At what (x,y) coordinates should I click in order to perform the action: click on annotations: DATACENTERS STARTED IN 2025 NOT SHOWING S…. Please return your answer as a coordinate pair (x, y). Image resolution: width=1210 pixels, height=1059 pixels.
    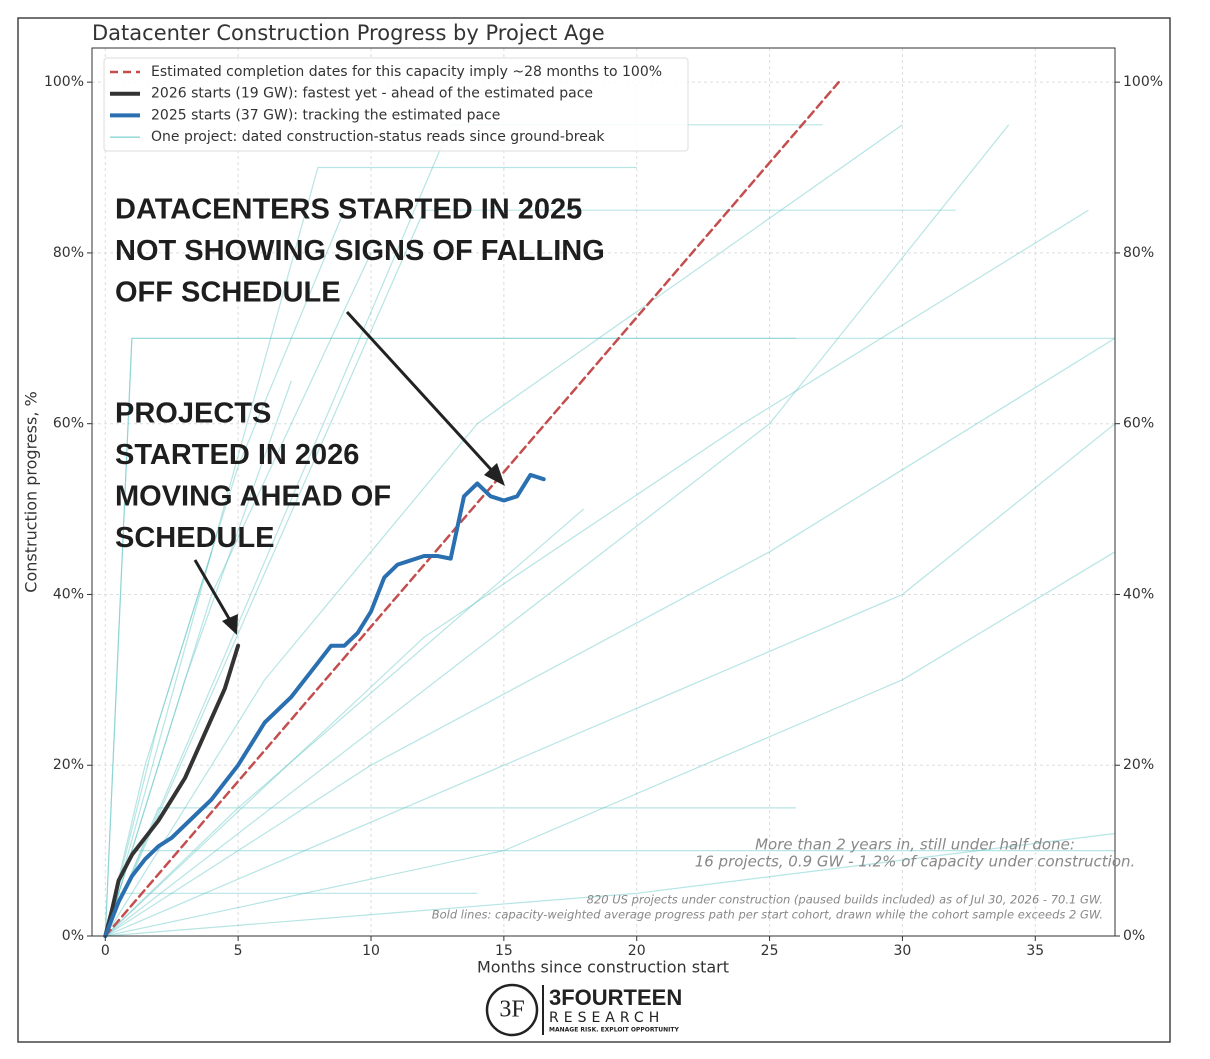
    Looking at the image, I should click on (360, 374).